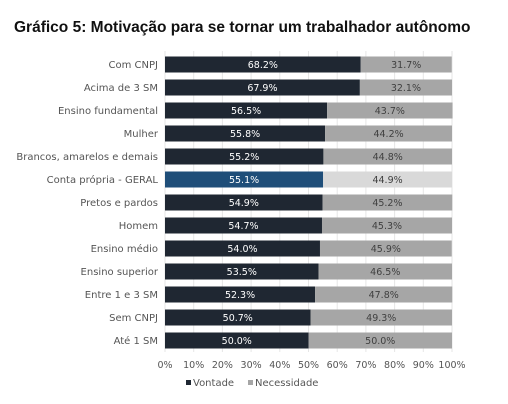 This screenshot has height=404, width=508. I want to click on x-tick-label: 0%, so click(164, 365).